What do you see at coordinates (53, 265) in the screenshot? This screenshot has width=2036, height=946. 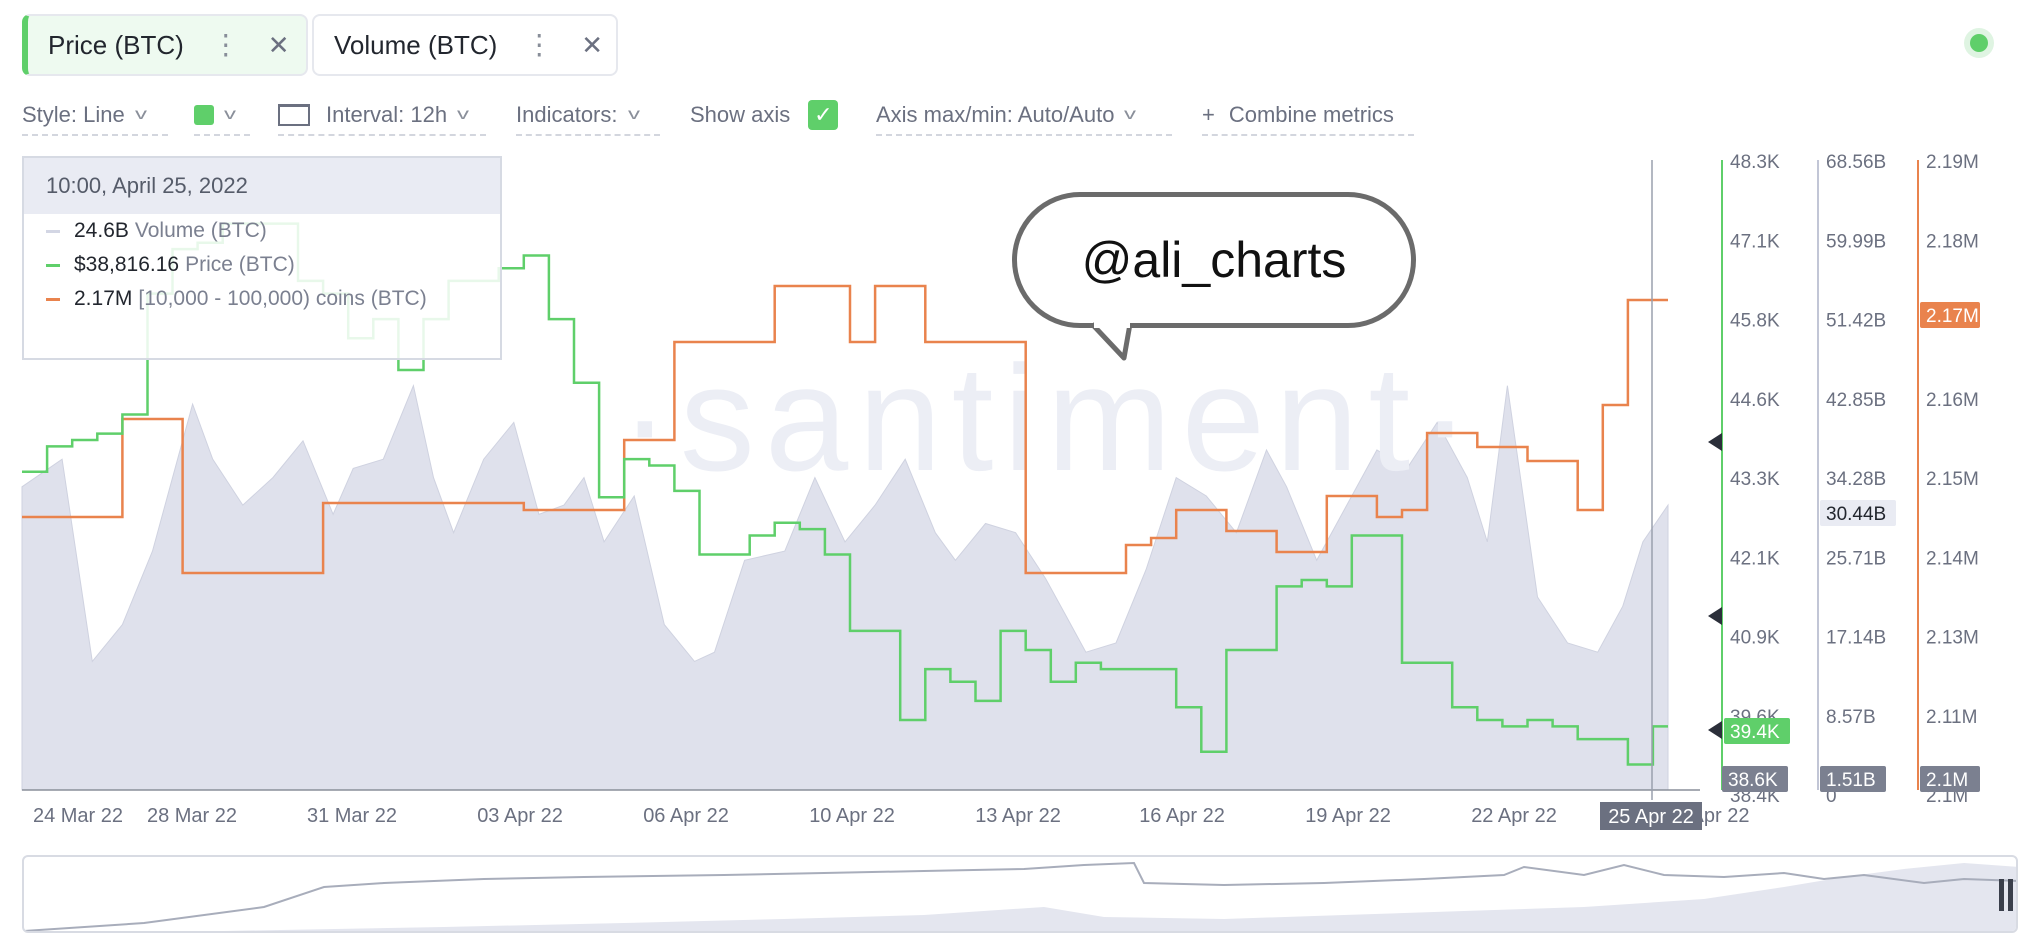 I see `price-legend-mark` at bounding box center [53, 265].